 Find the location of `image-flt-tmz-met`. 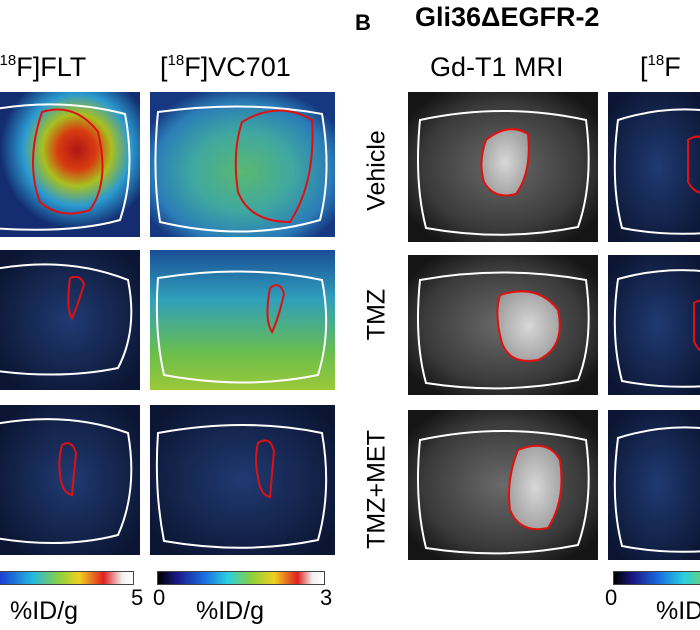

image-flt-tmz-met is located at coordinates (70, 480).